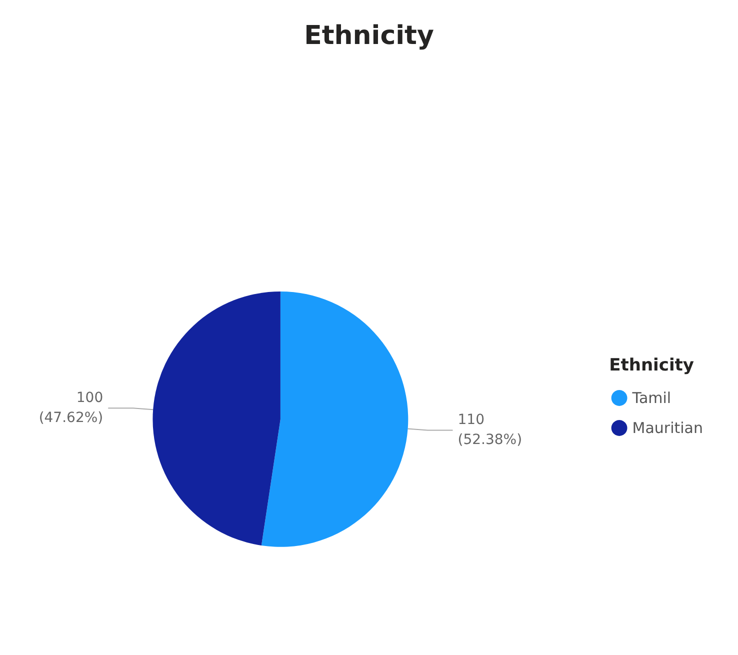 This screenshot has height=655, width=738. What do you see at coordinates (651, 366) in the screenshot?
I see `legend-title: Ethnicity` at bounding box center [651, 366].